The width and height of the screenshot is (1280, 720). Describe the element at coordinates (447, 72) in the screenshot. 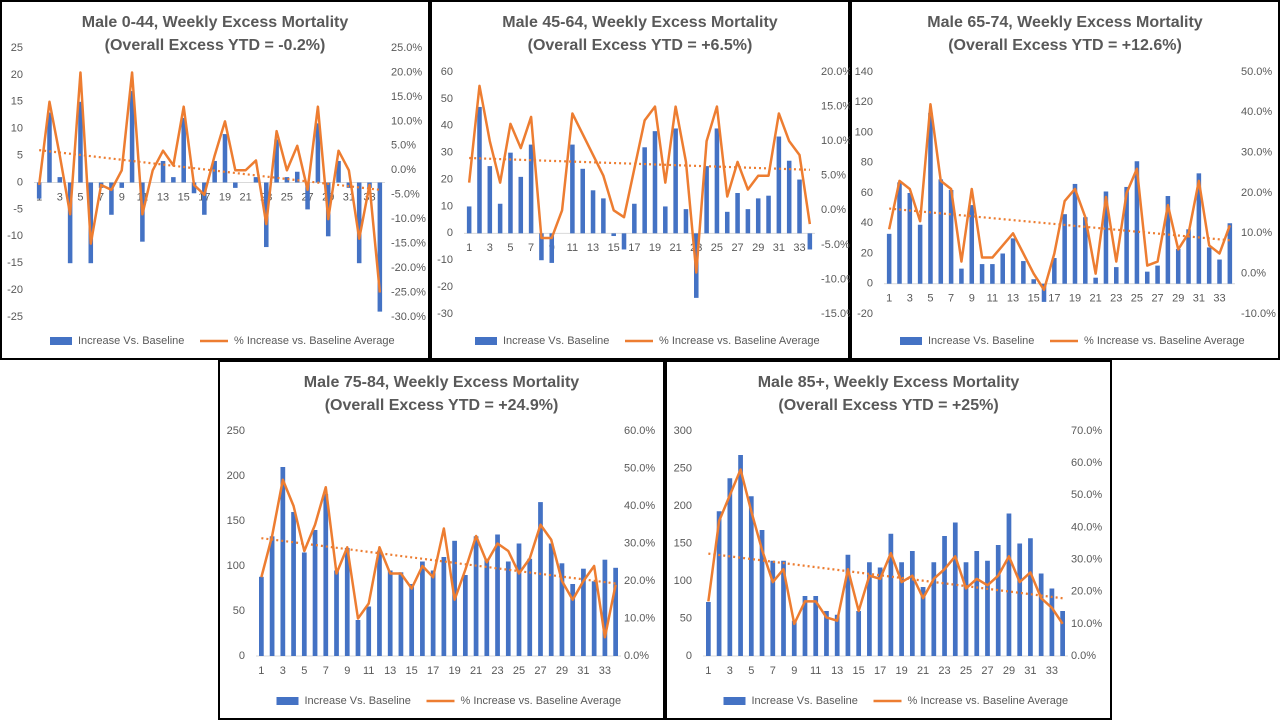

I see `y-tick-label: 60` at that location.